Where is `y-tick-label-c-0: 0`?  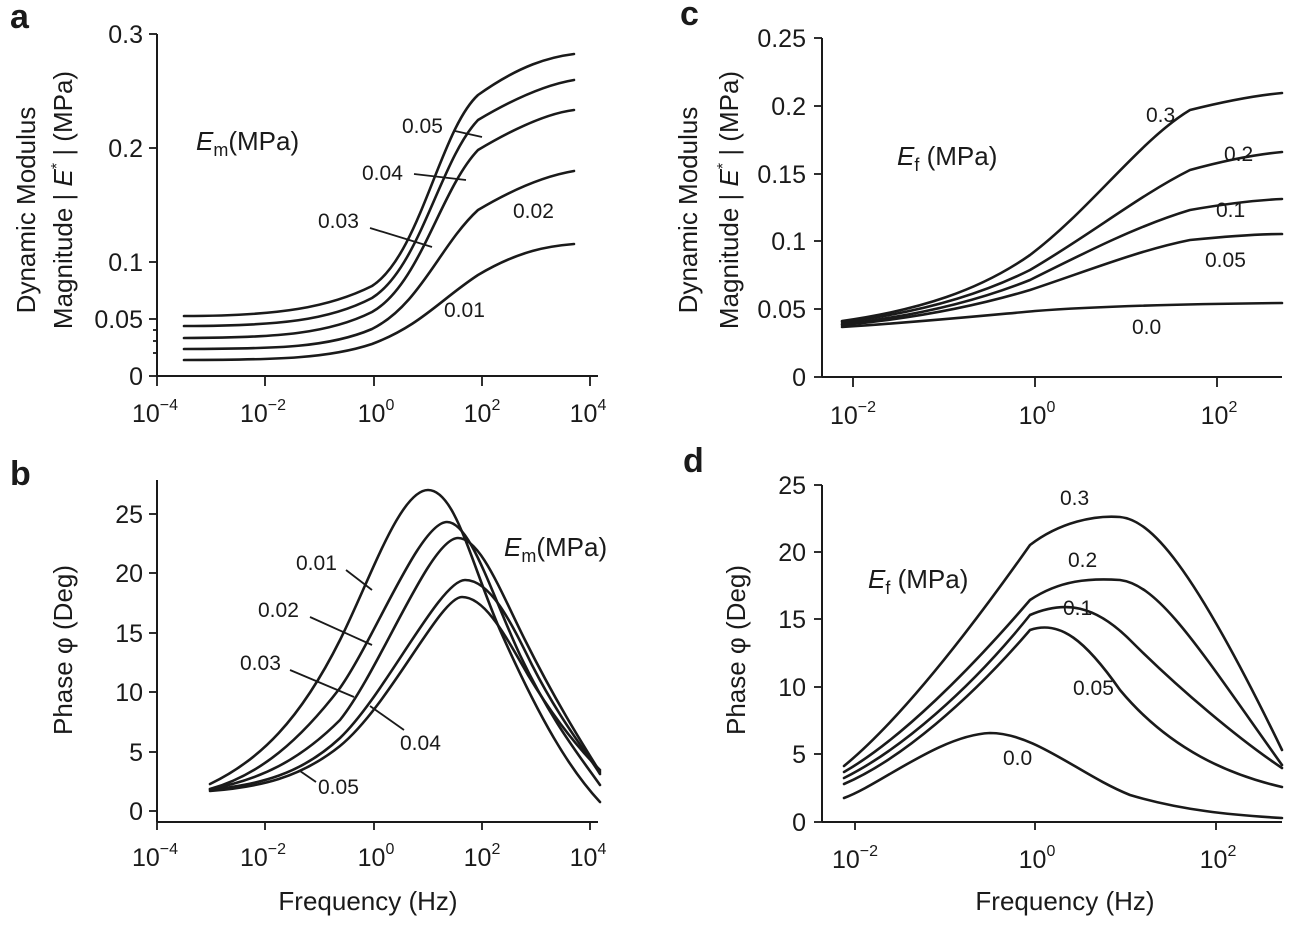 y-tick-label-c-0: 0 is located at coordinates (799, 378).